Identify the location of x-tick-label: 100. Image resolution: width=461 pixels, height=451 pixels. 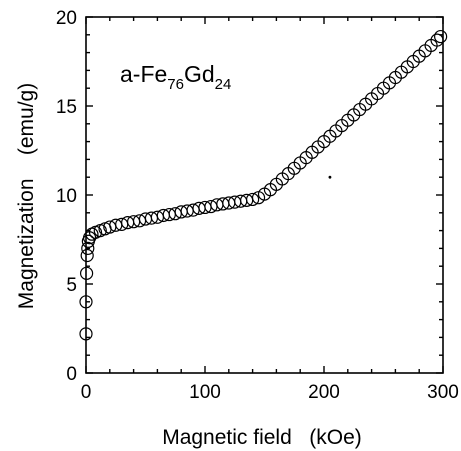
(205, 392).